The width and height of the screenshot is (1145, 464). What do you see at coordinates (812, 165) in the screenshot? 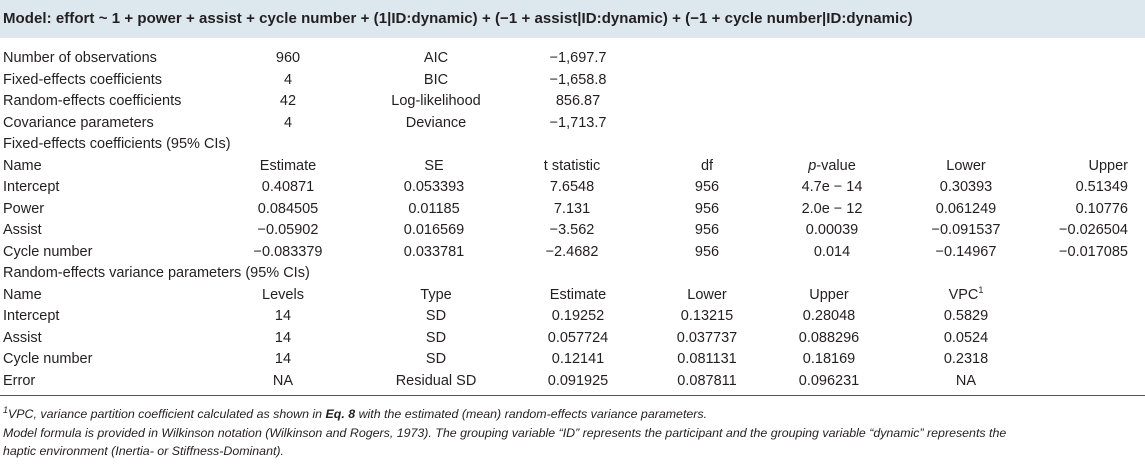
I see `fe-header-pvalue-italic: p` at bounding box center [812, 165].